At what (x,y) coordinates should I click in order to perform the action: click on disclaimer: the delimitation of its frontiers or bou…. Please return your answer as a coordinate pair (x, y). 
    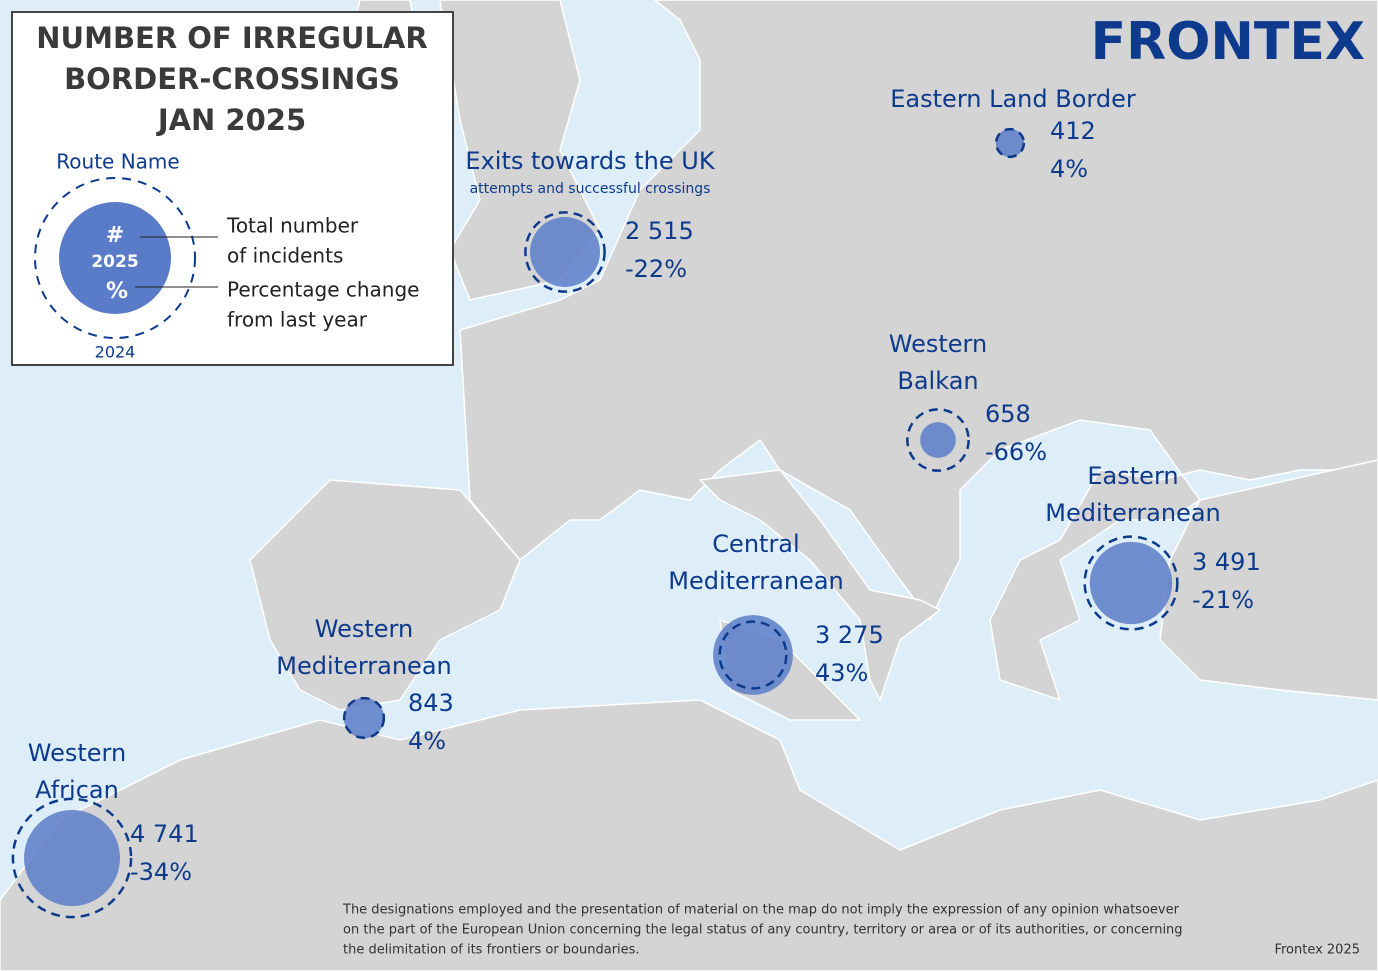
    Looking at the image, I should click on (491, 950).